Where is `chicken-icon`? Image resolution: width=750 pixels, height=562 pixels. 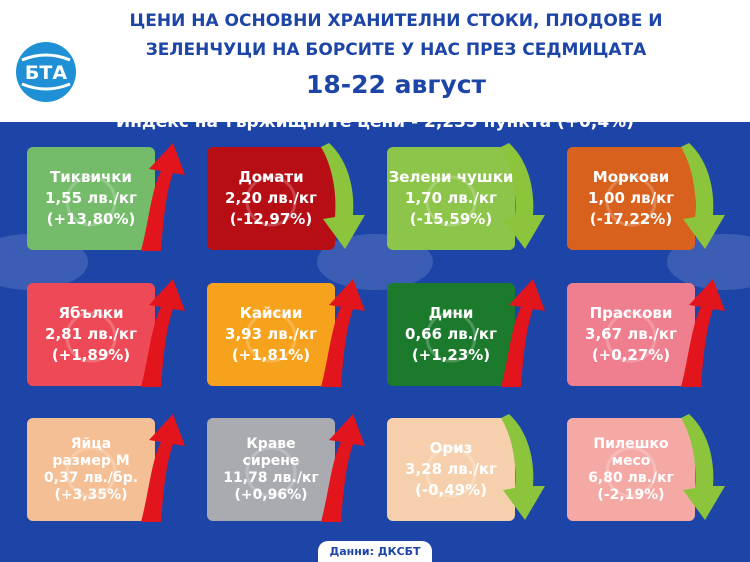 chicken-icon is located at coordinates (631, 472).